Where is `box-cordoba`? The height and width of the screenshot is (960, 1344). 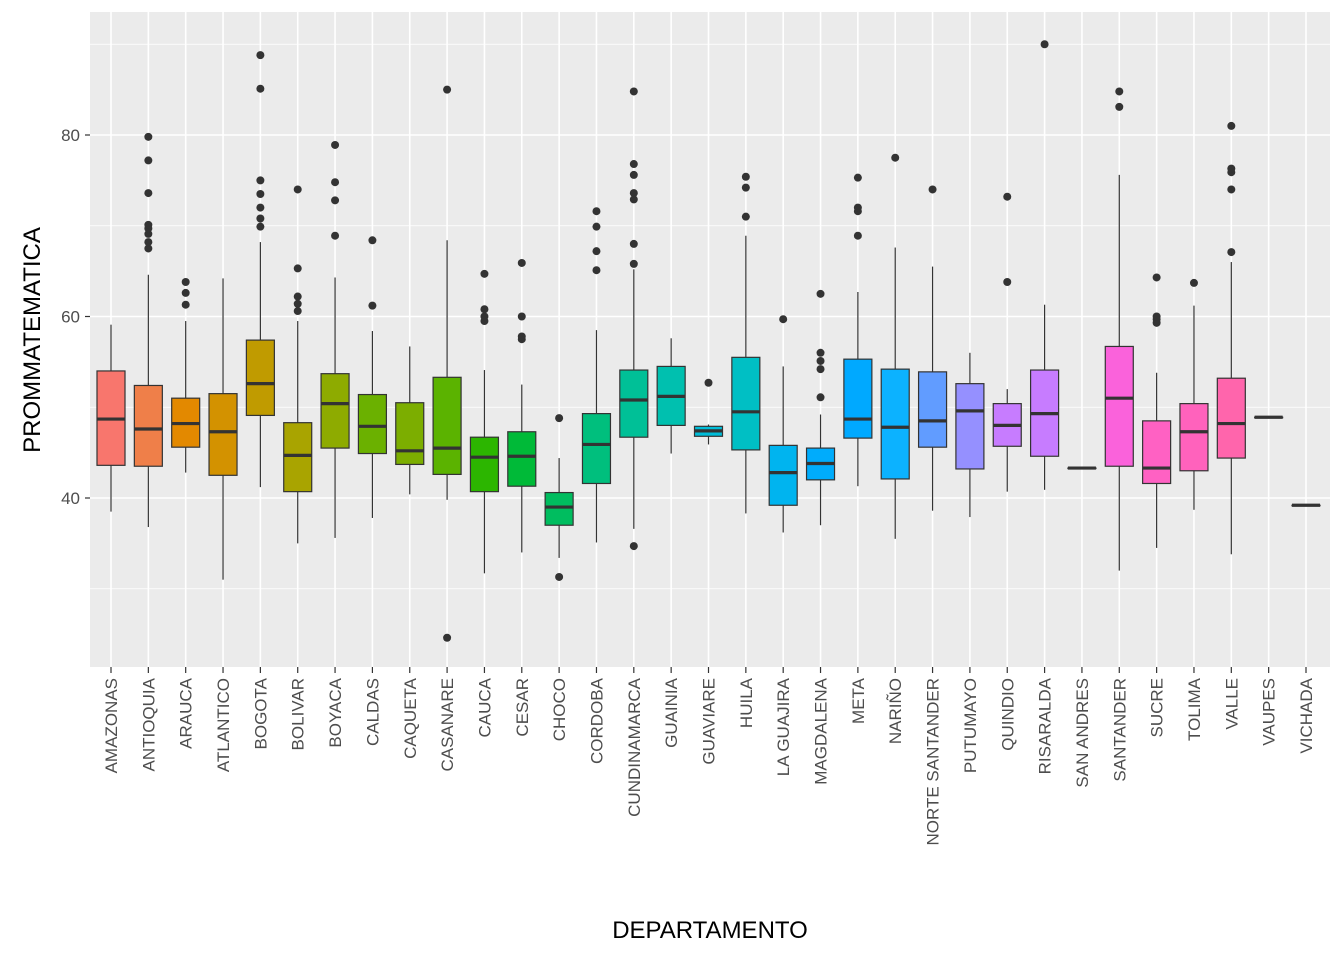
box-cordoba is located at coordinates (596, 375).